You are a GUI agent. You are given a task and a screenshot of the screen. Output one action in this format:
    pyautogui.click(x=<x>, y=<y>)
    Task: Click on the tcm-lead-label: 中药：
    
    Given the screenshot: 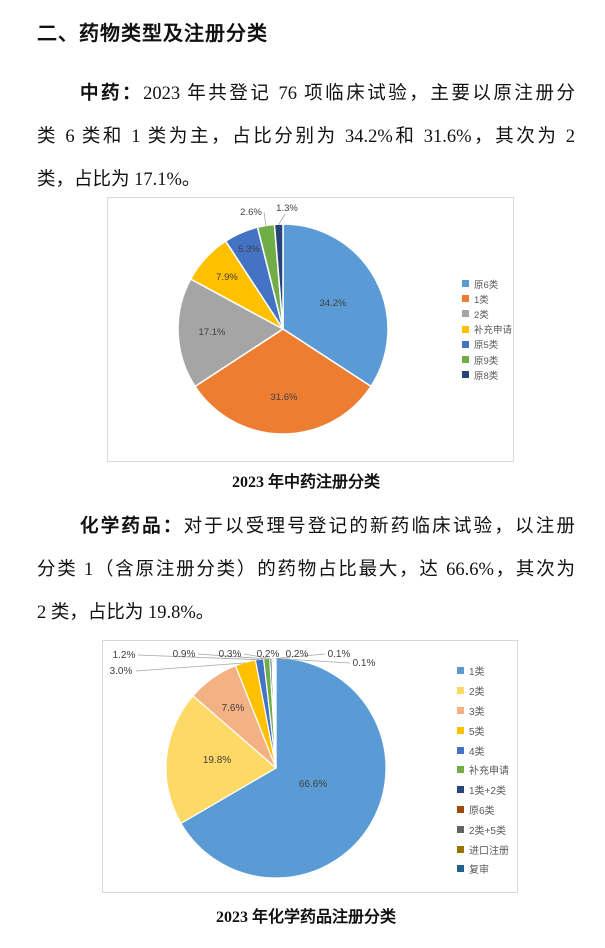 What is the action you would take?
    pyautogui.click(x=112, y=94)
    